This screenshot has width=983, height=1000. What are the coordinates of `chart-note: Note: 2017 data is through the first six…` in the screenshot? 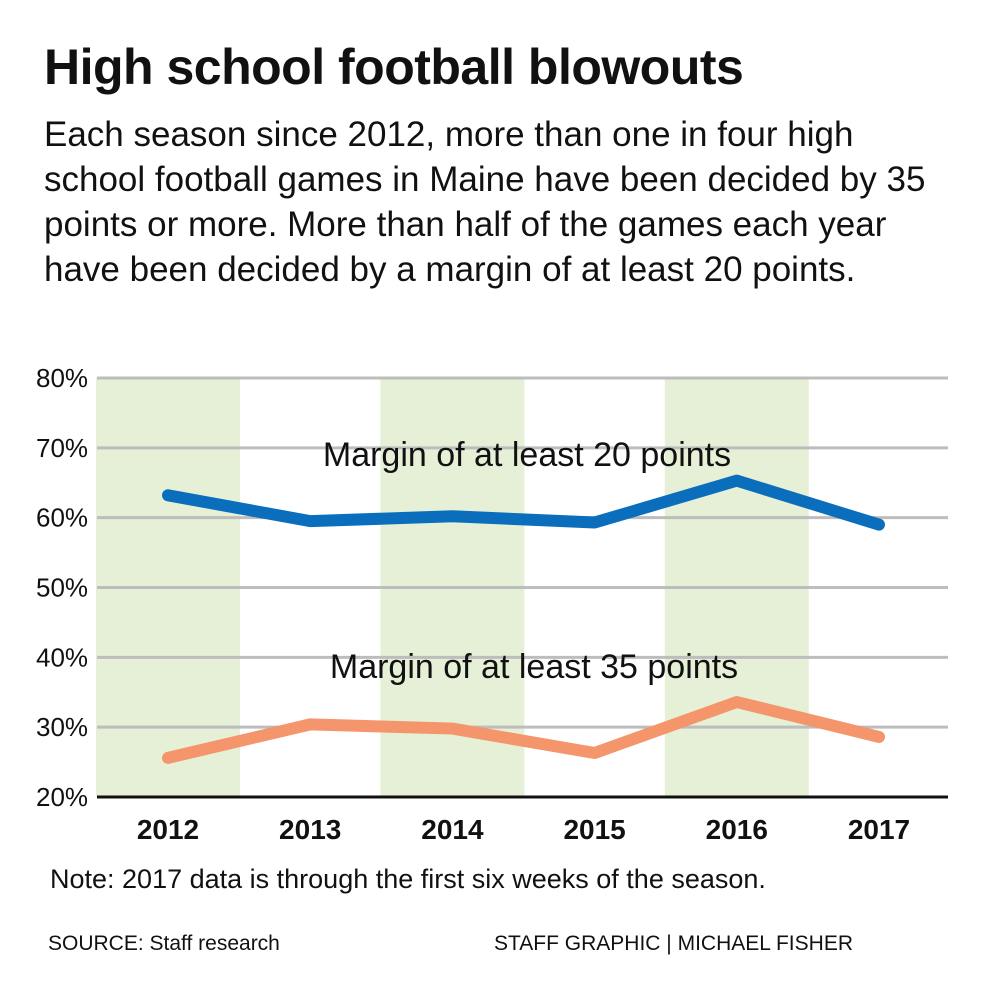 It's located at (408, 879).